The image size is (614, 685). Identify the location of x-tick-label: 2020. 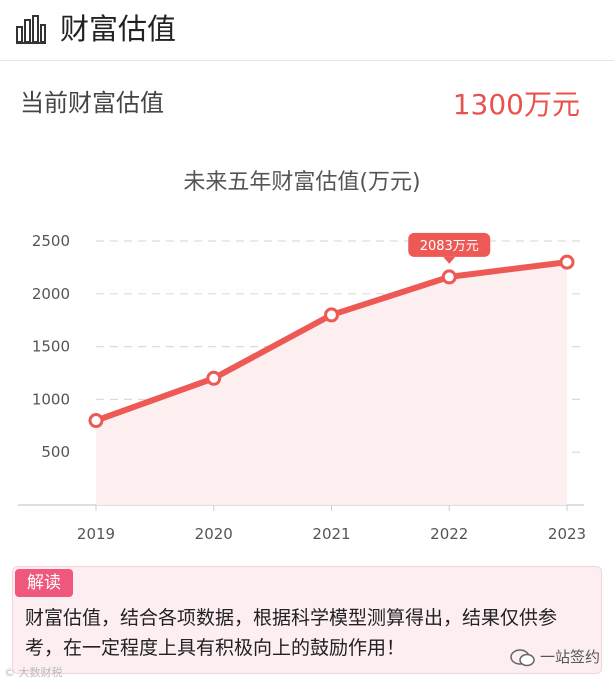
(214, 534).